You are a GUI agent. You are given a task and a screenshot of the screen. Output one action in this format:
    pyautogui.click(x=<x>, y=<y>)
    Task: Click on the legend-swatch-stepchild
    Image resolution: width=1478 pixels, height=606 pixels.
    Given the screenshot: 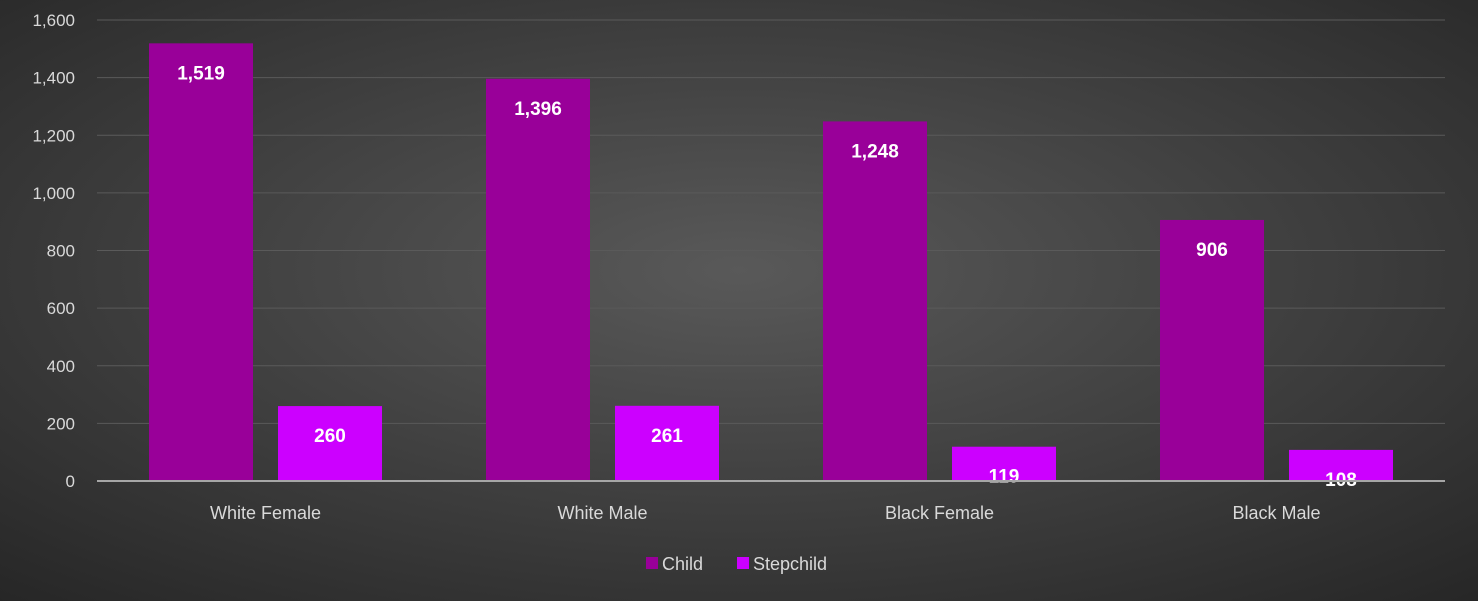 What is the action you would take?
    pyautogui.click(x=743, y=563)
    